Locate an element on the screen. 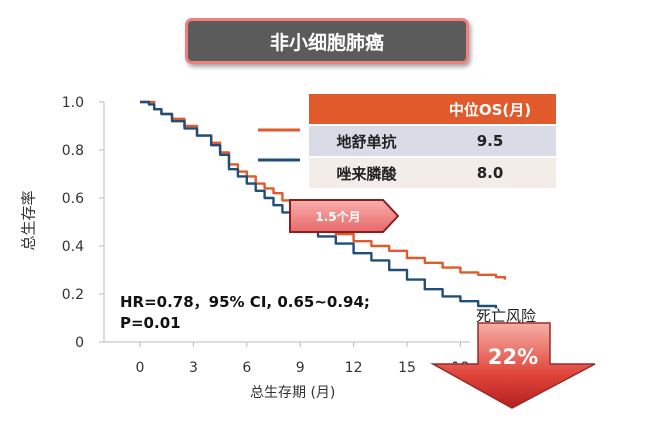 The width and height of the screenshot is (655, 421). x-tick-label: 0 is located at coordinates (140, 368).